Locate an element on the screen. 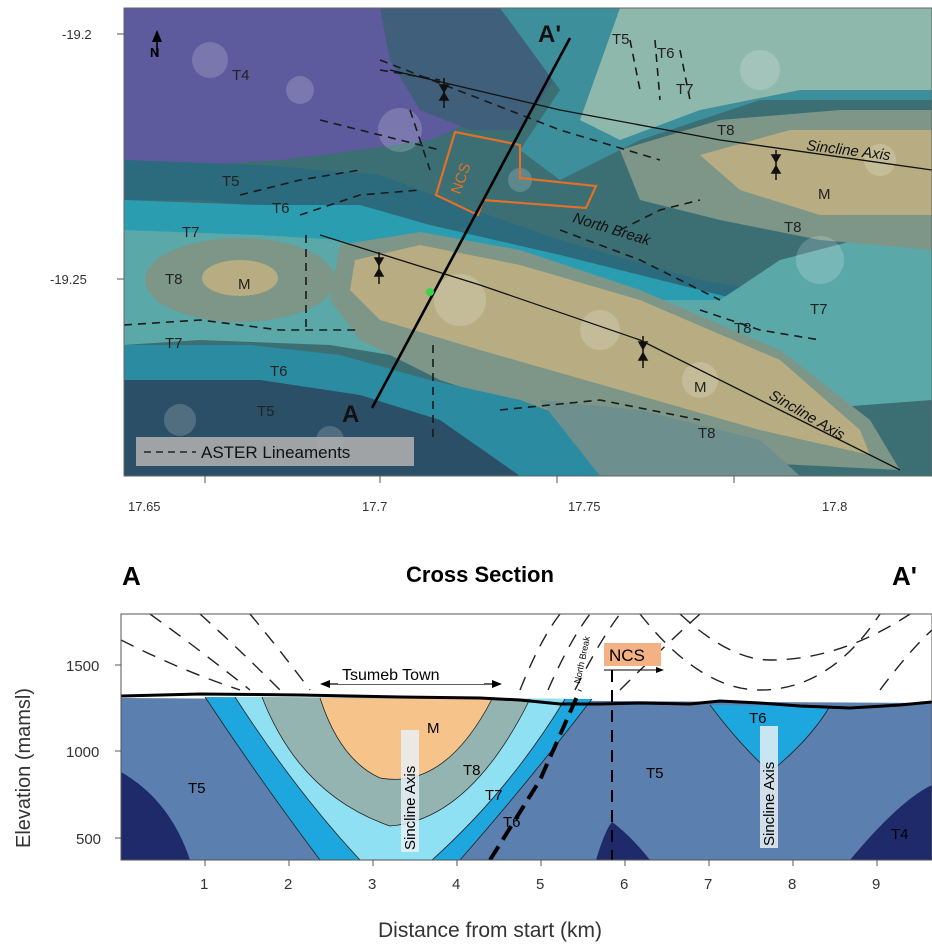 This screenshot has width=932, height=947. town-arrow-left-icon is located at coordinates (325, 684).